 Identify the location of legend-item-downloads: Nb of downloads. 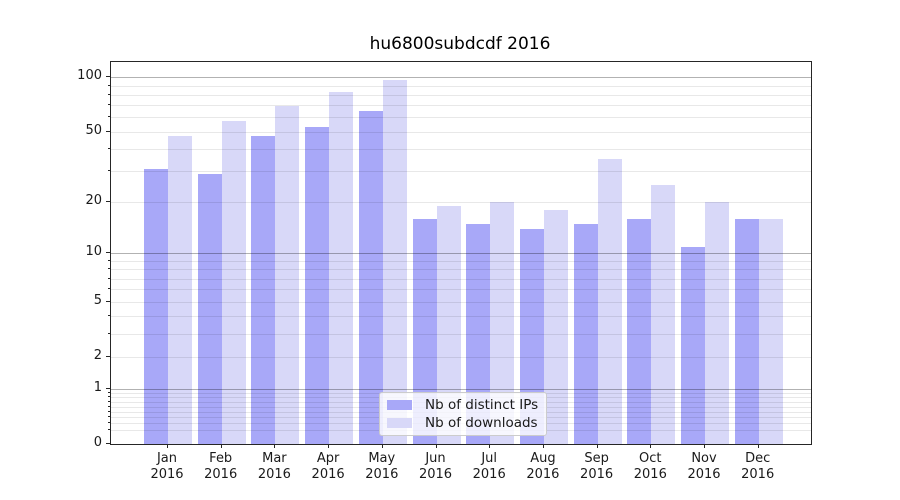
(462, 423).